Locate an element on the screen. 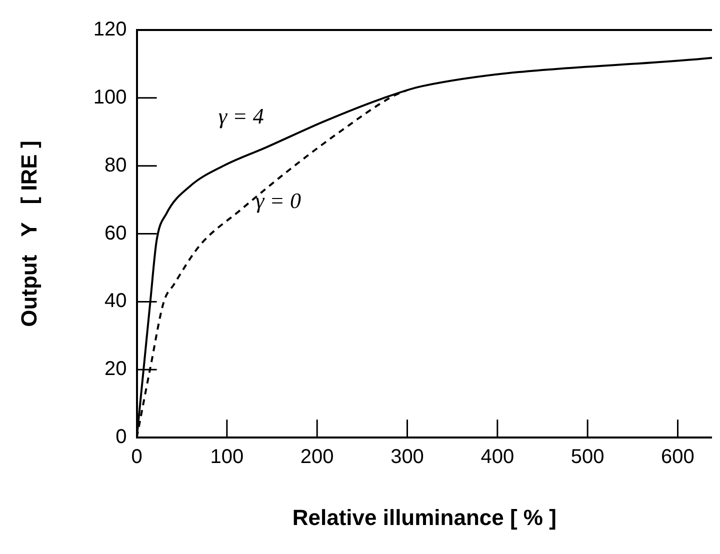  y-axis-title: Output Y [ IRE ] is located at coordinates (29, 233).